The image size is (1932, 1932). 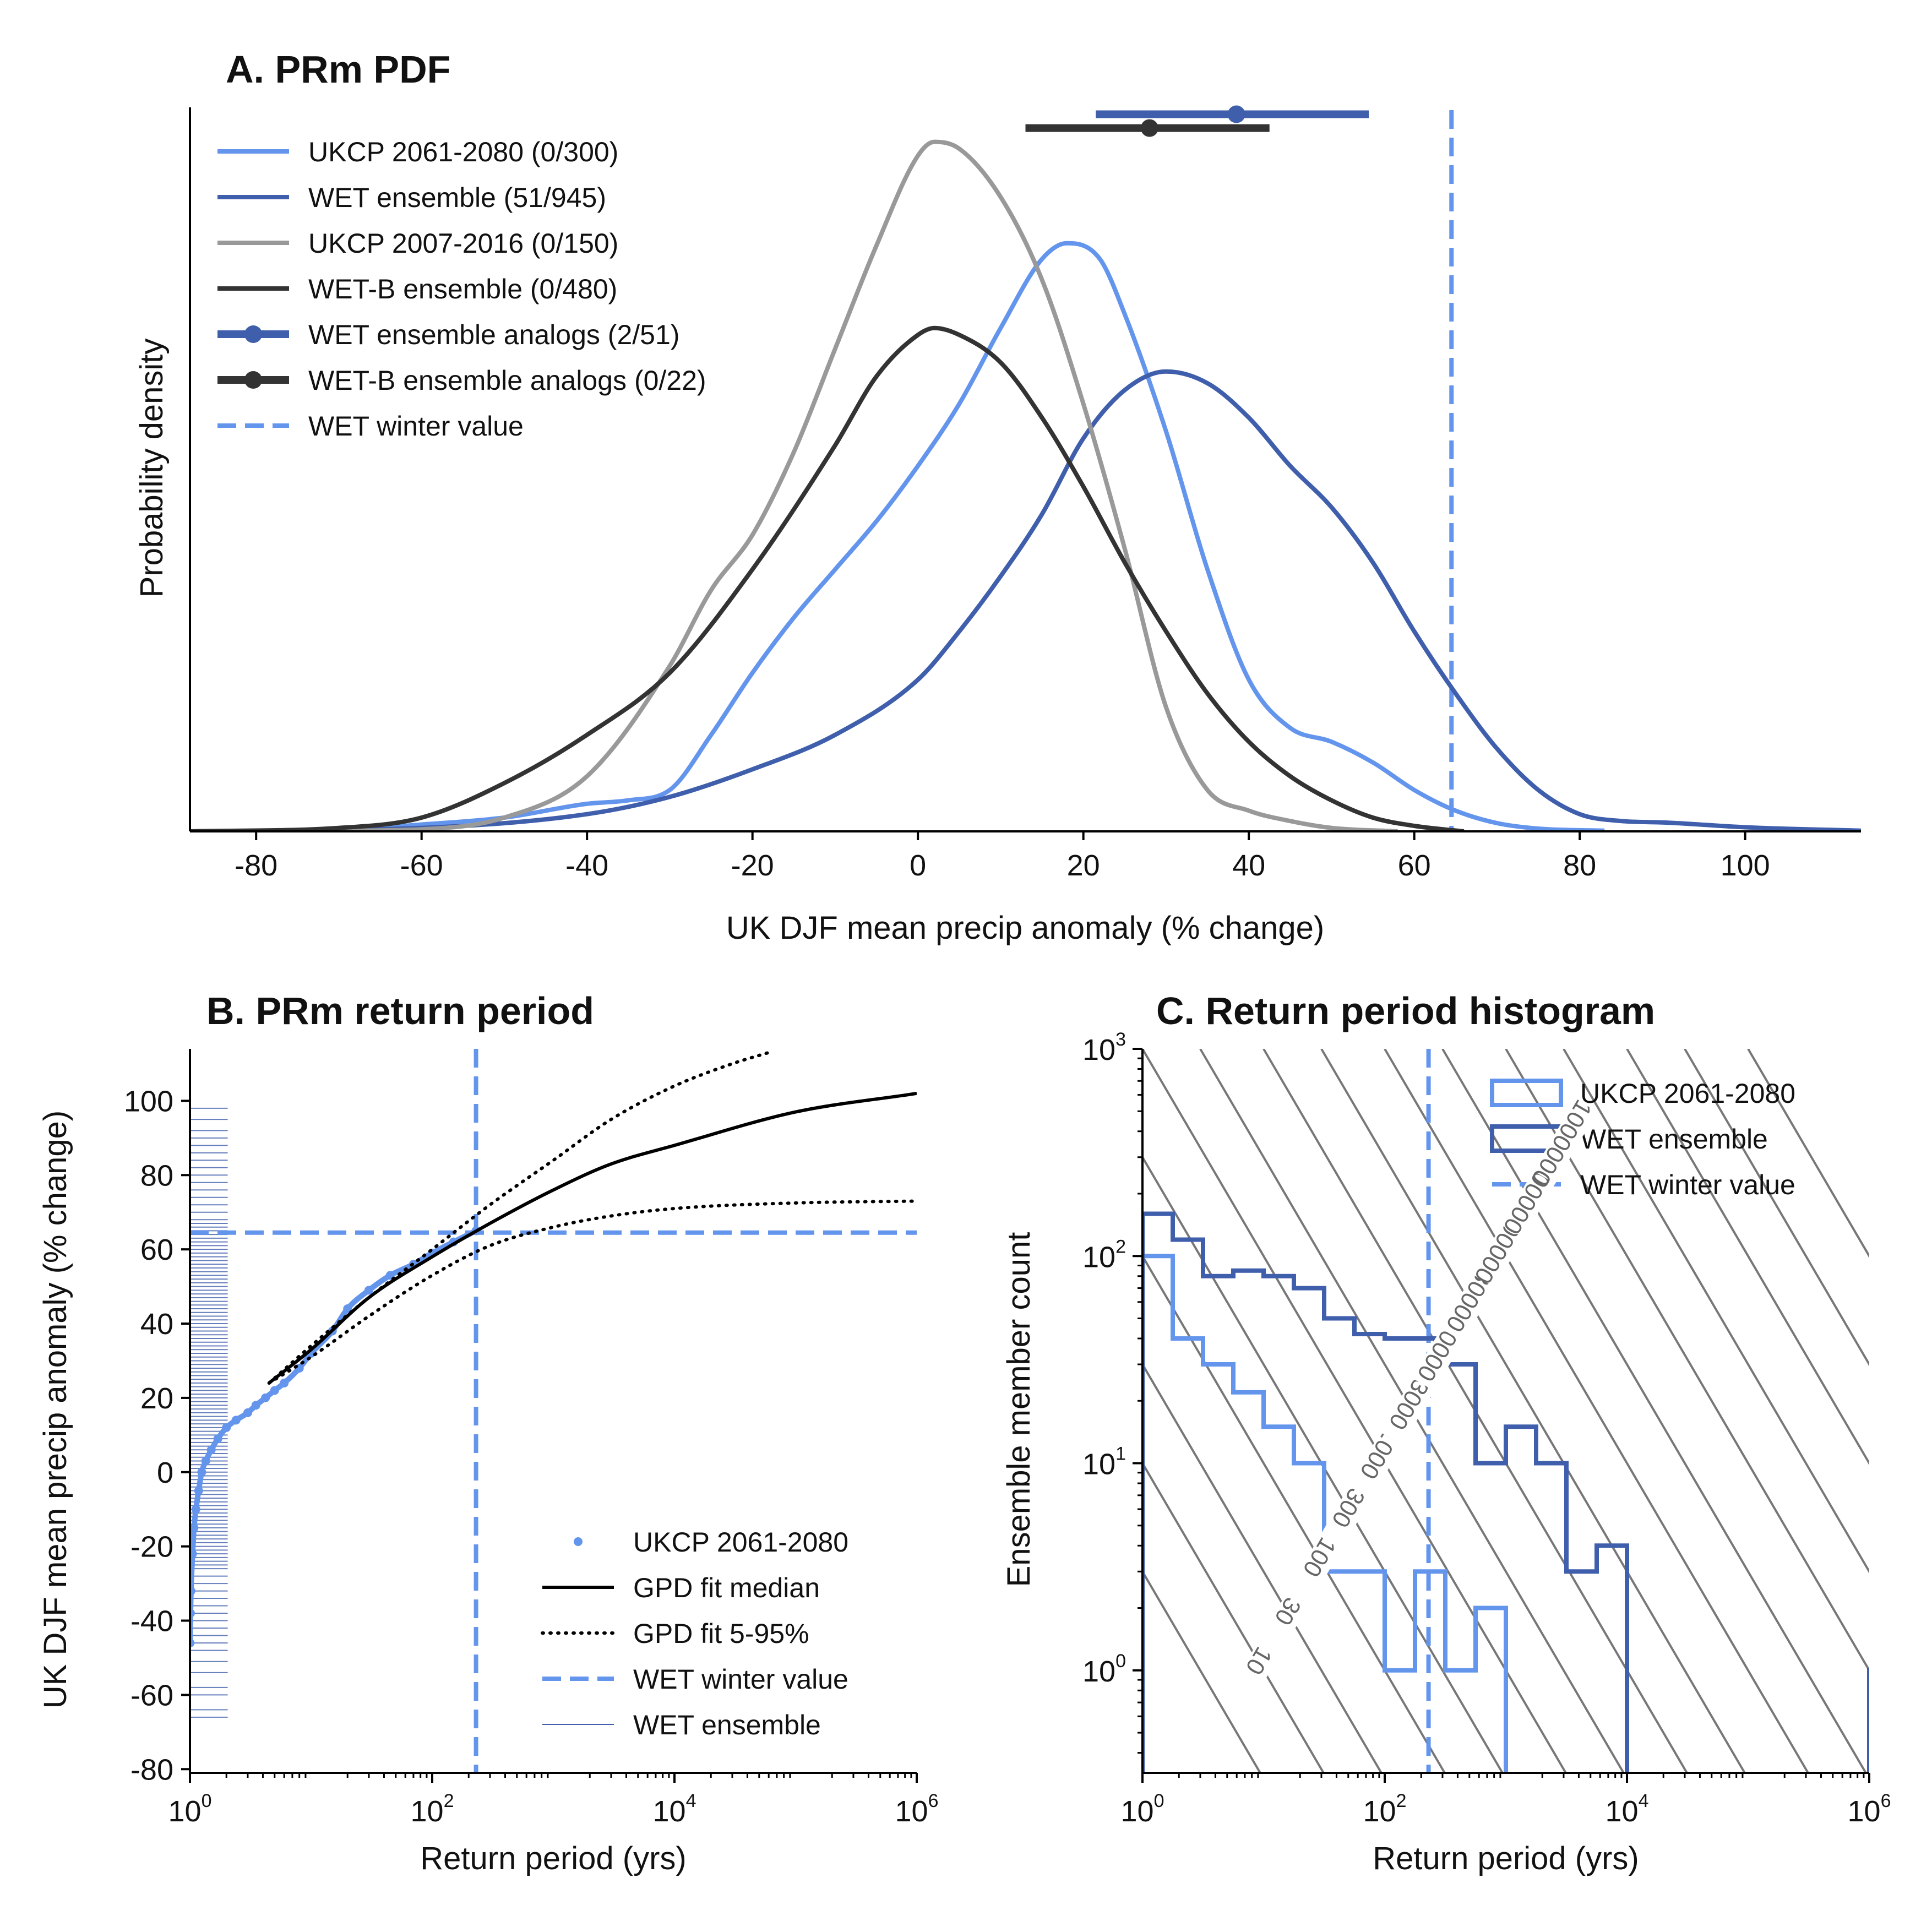 I want to click on panel-b-y-tick-label: 100, so click(x=148, y=1101).